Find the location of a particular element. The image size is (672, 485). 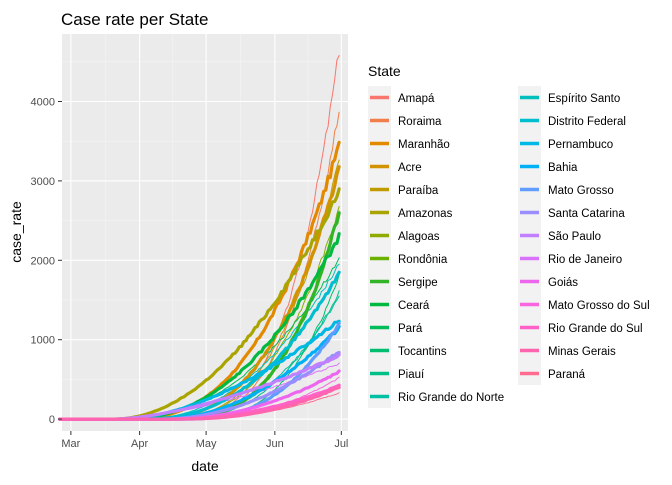

y-tick-label: 3000 is located at coordinates (43, 182).